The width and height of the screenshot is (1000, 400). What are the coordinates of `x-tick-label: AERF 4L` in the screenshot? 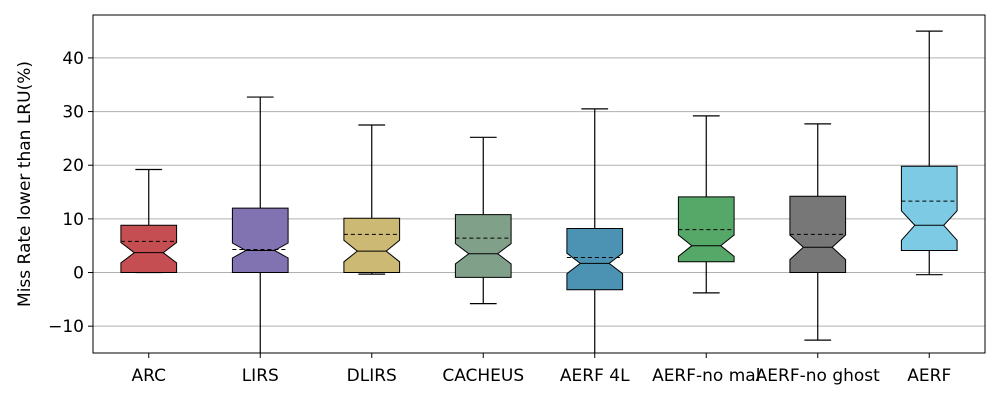 It's located at (595, 376).